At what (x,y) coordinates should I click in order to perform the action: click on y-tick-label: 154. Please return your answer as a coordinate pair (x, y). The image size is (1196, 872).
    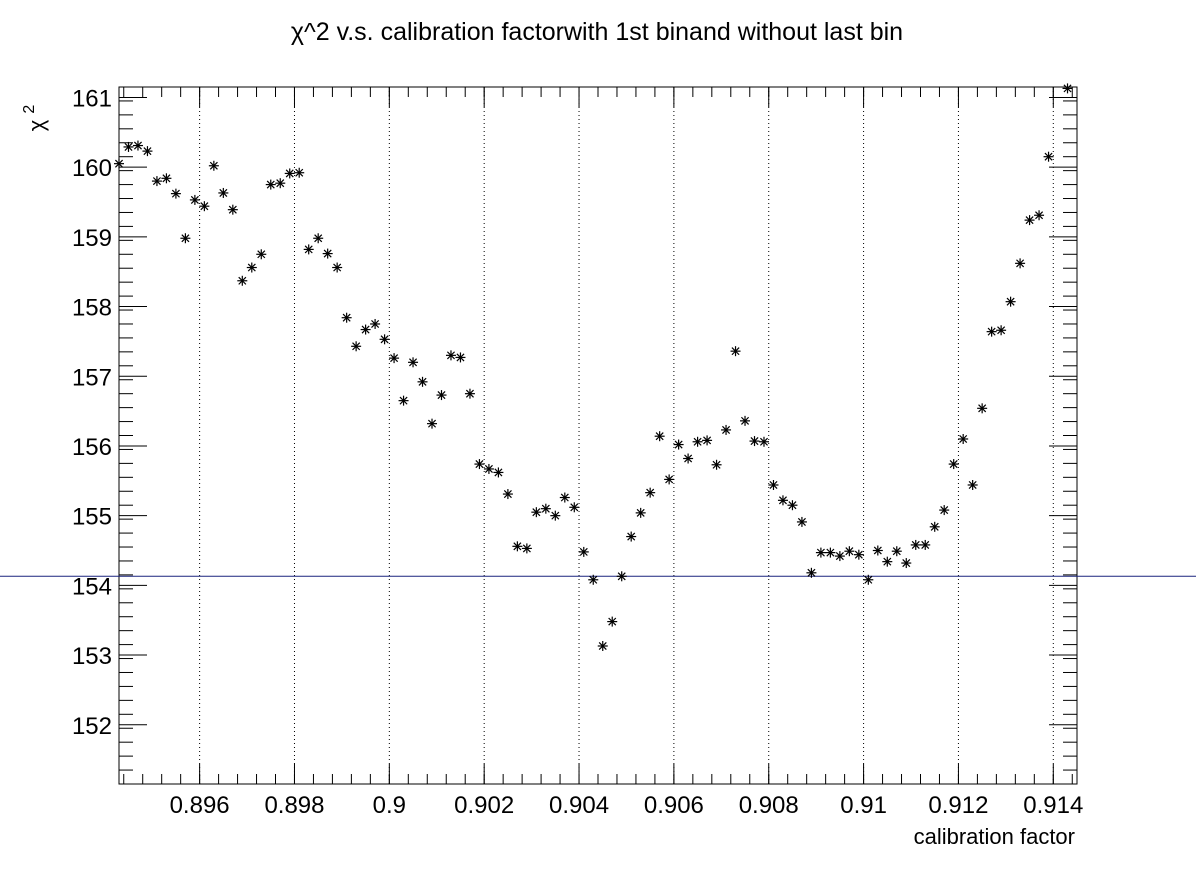
    Looking at the image, I should click on (92, 586).